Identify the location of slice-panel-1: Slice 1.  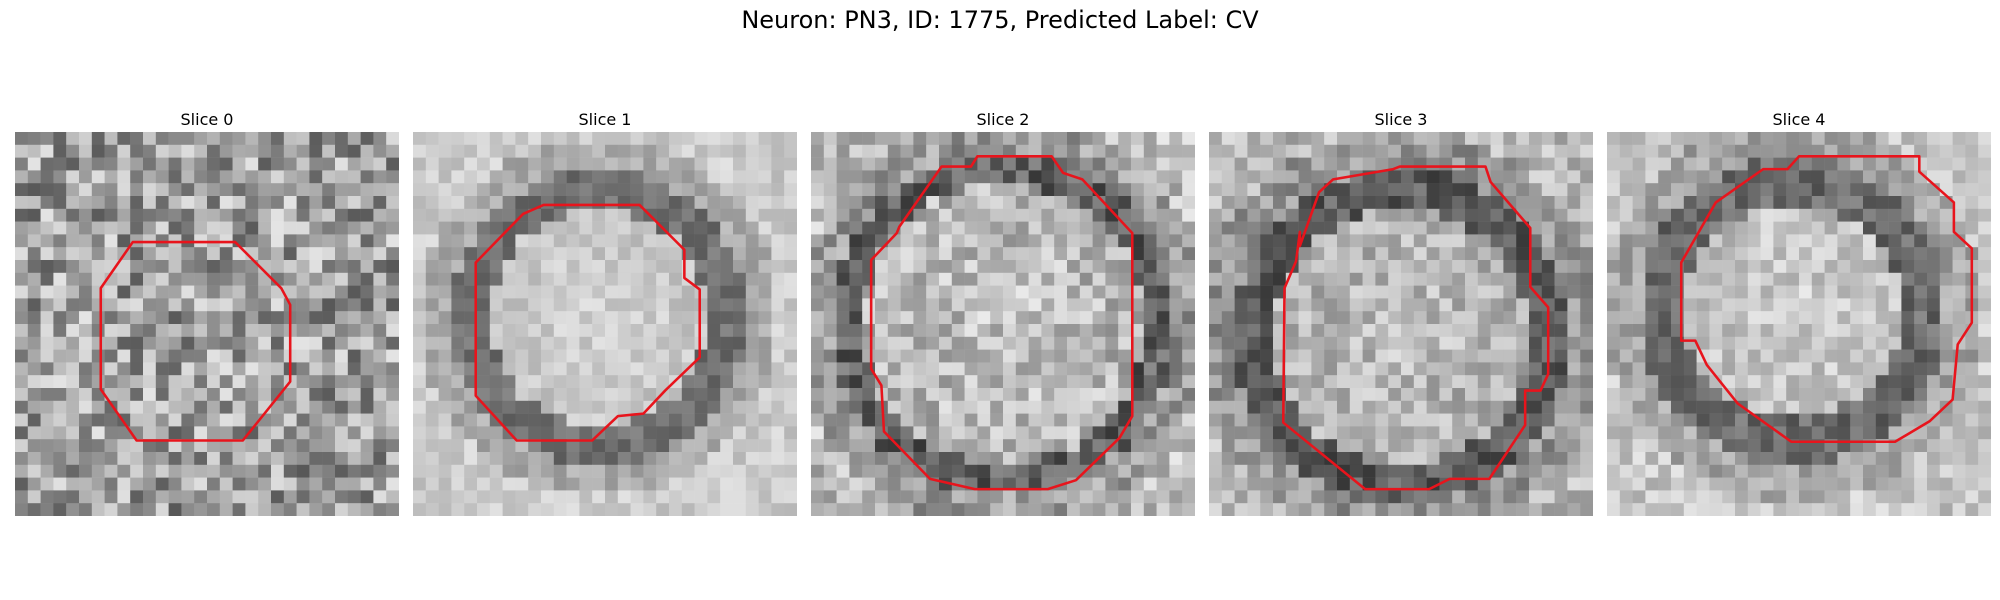
(605, 312).